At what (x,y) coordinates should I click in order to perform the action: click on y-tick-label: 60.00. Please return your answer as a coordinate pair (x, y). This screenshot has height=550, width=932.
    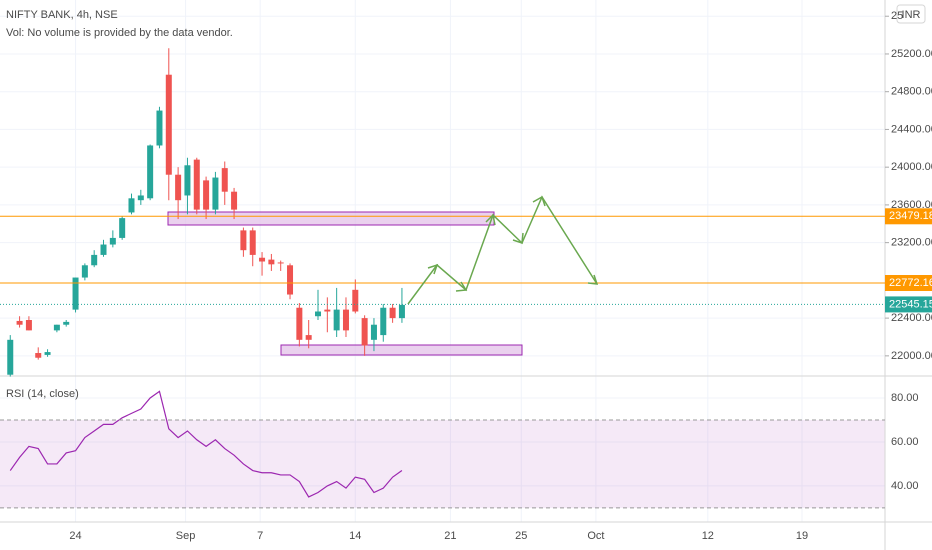
    Looking at the image, I should click on (905, 442).